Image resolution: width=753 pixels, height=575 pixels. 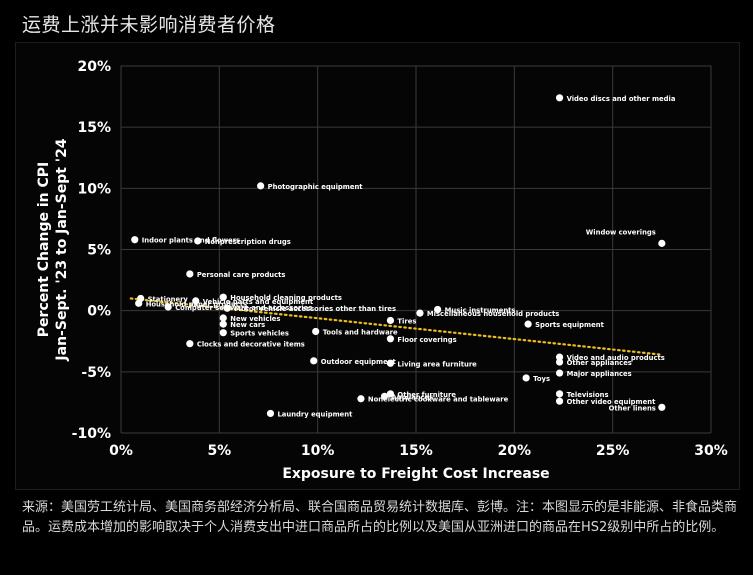 I want to click on point-label: Other furniture, so click(x=426, y=395).